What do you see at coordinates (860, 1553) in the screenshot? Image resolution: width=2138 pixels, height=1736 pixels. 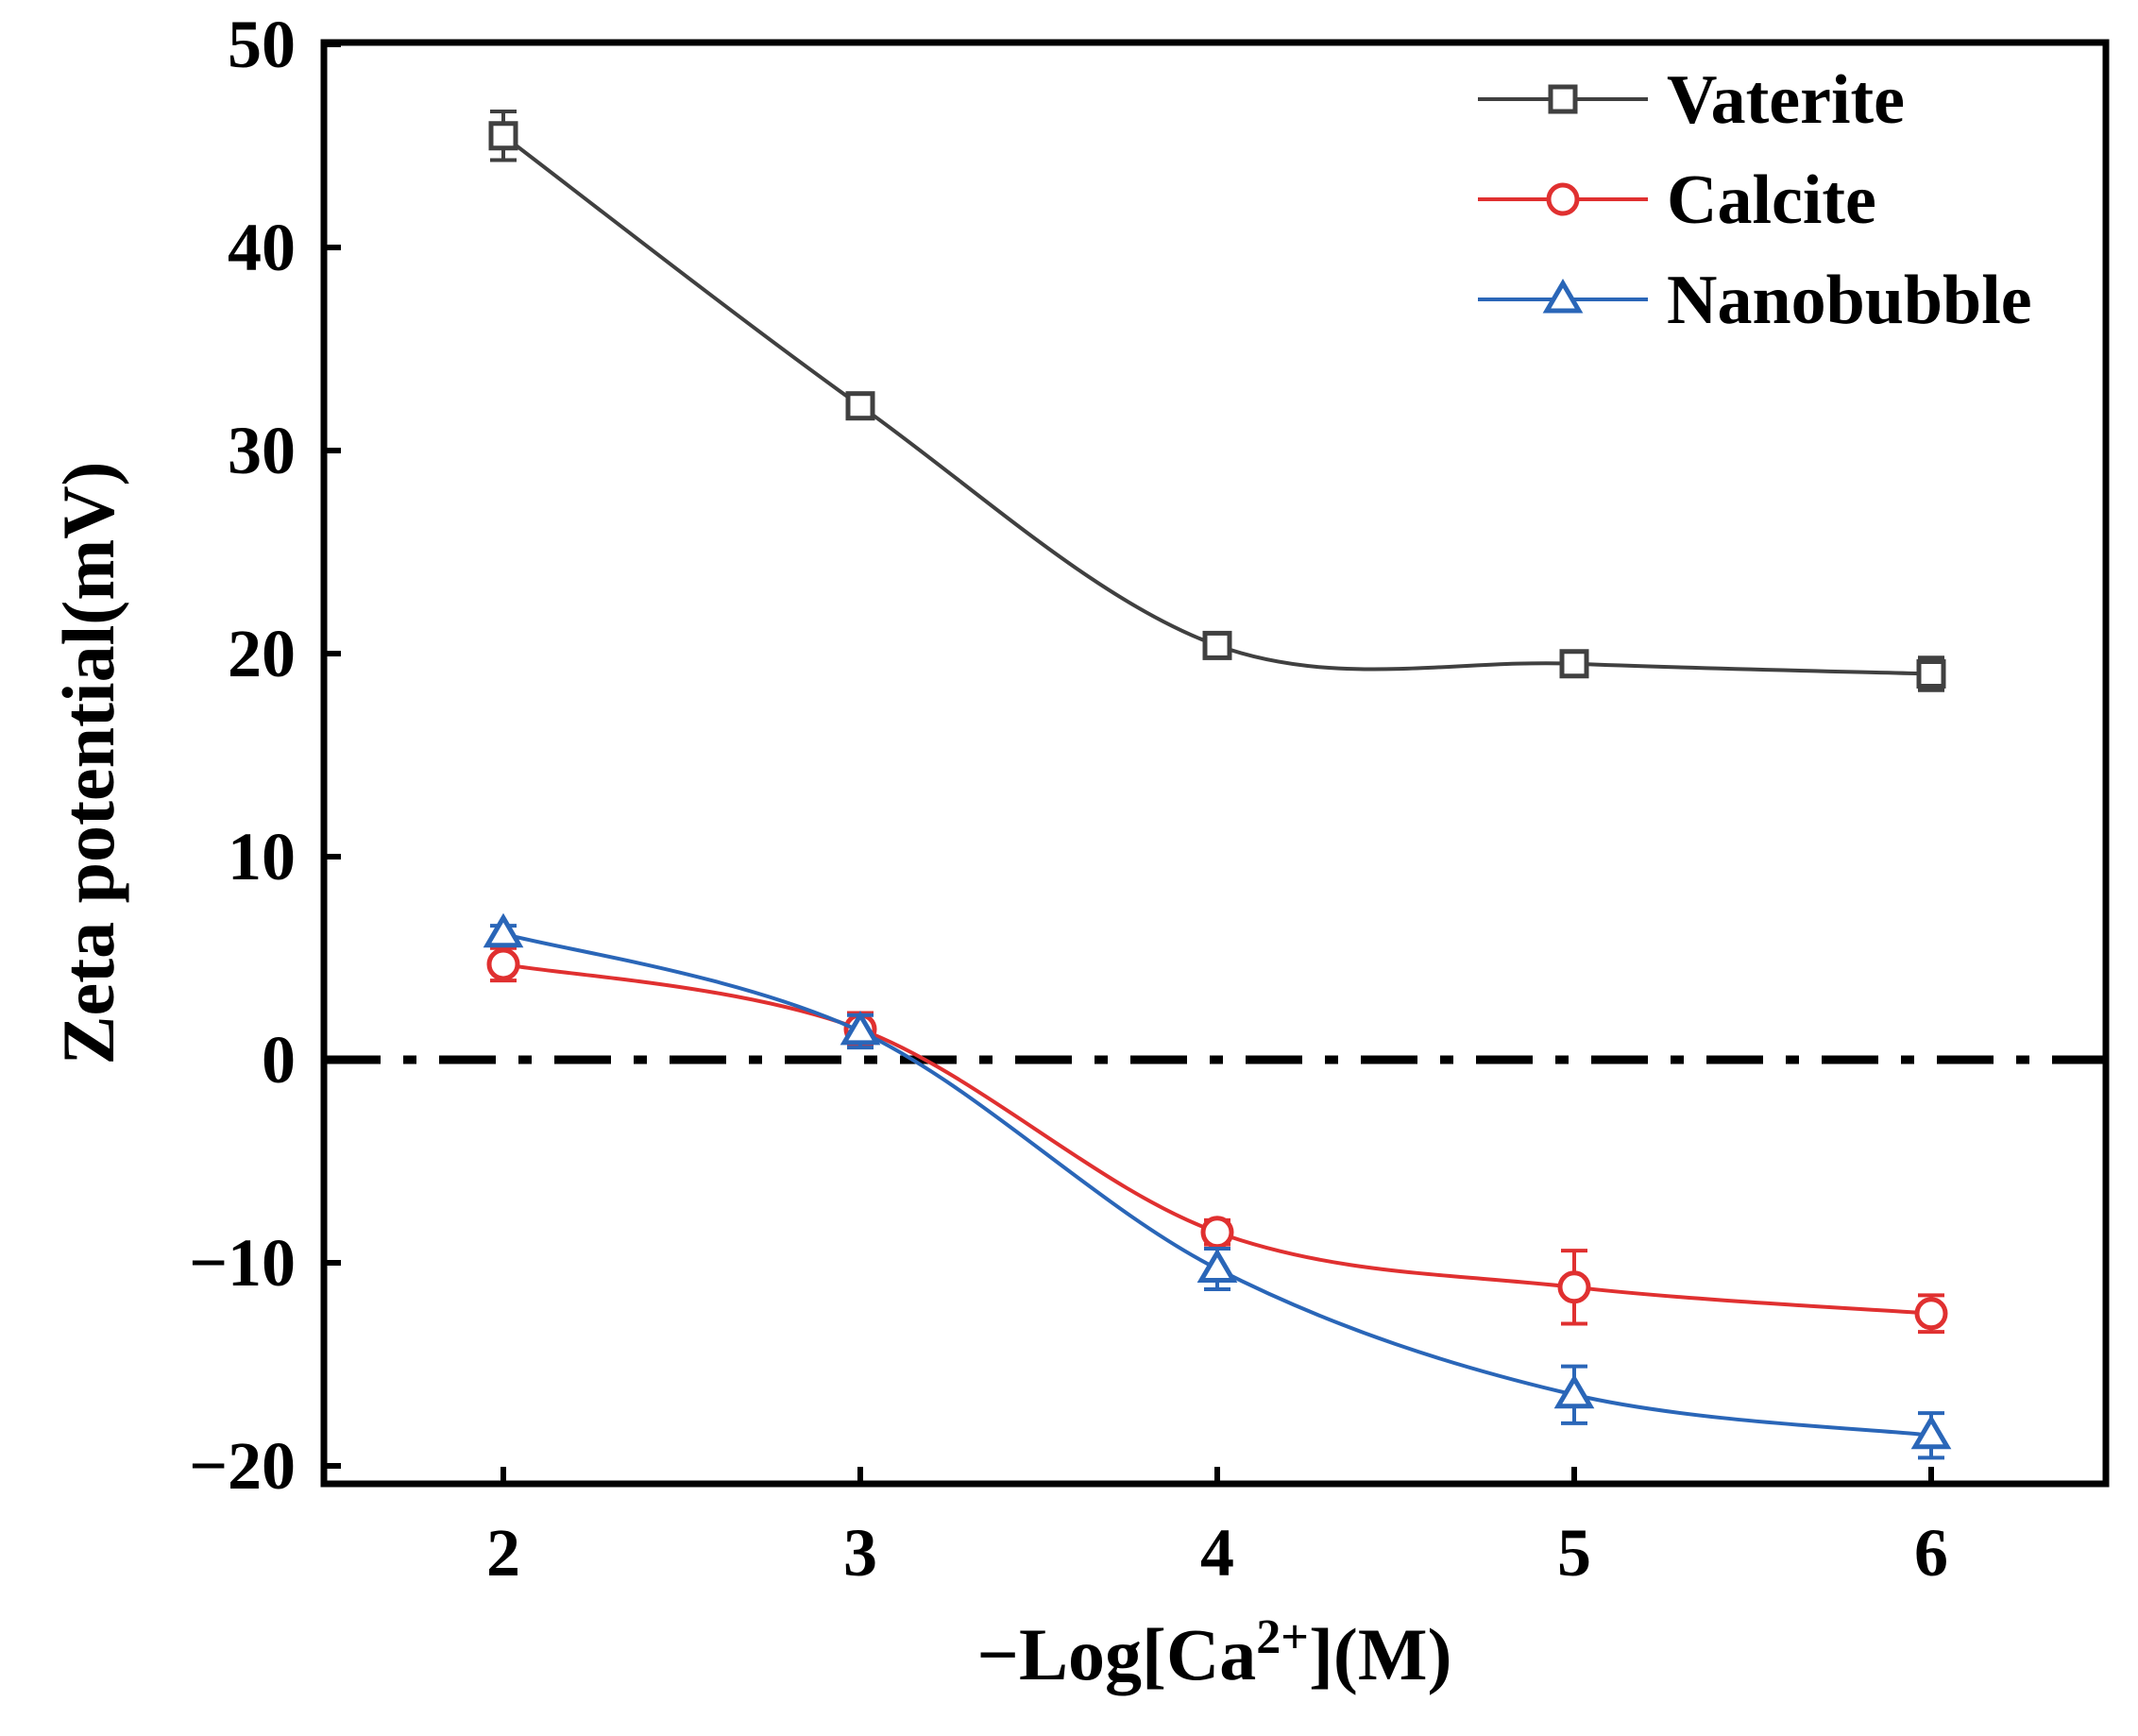 I see `x-tick-label: 3` at bounding box center [860, 1553].